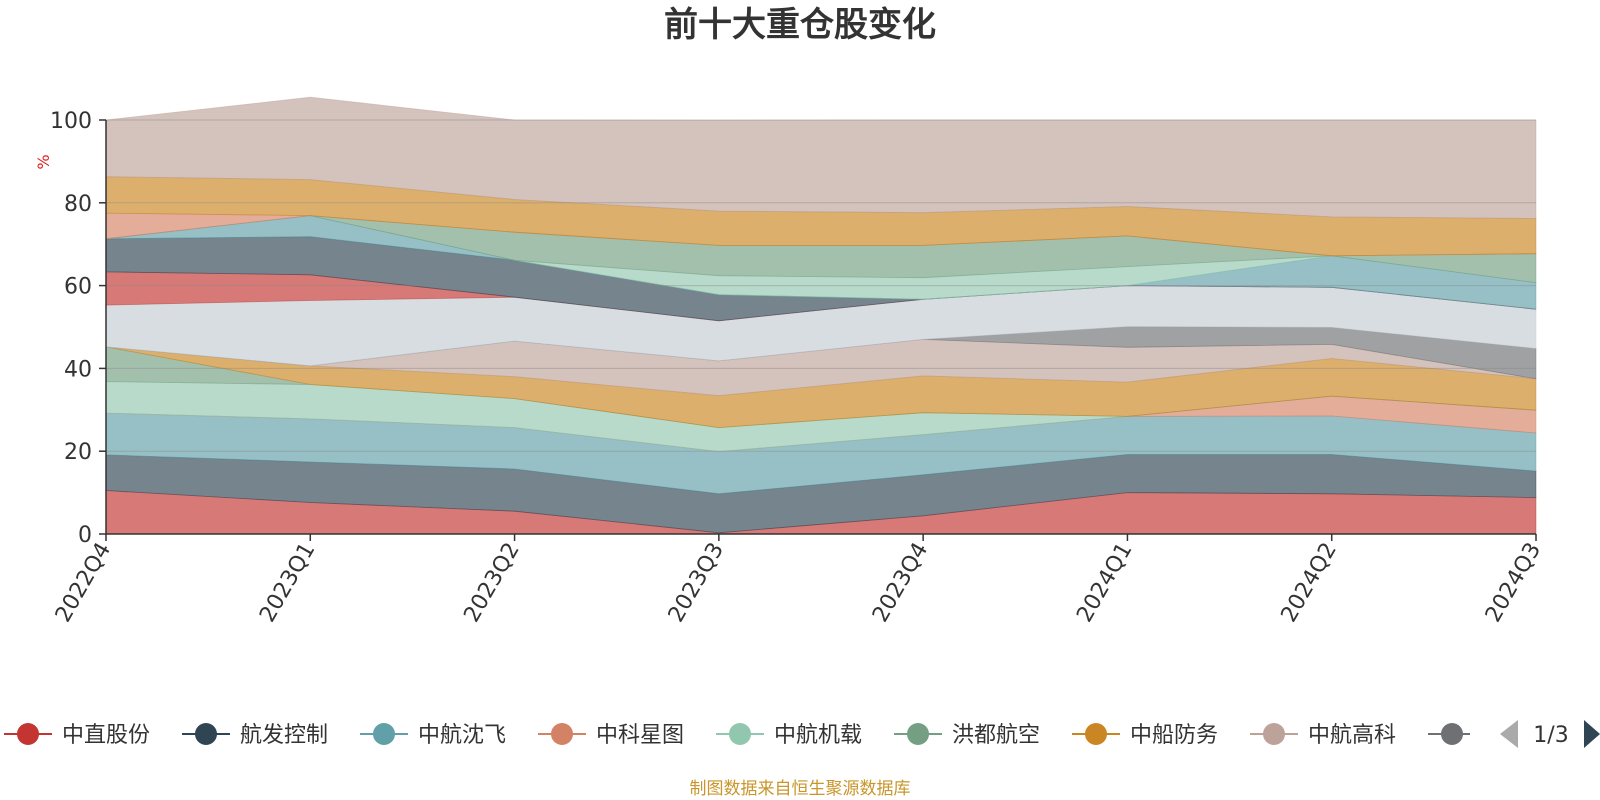 The image size is (1600, 800). What do you see at coordinates (1309, 583) in the screenshot?
I see `x-tick-label: 2024Q2` at bounding box center [1309, 583].